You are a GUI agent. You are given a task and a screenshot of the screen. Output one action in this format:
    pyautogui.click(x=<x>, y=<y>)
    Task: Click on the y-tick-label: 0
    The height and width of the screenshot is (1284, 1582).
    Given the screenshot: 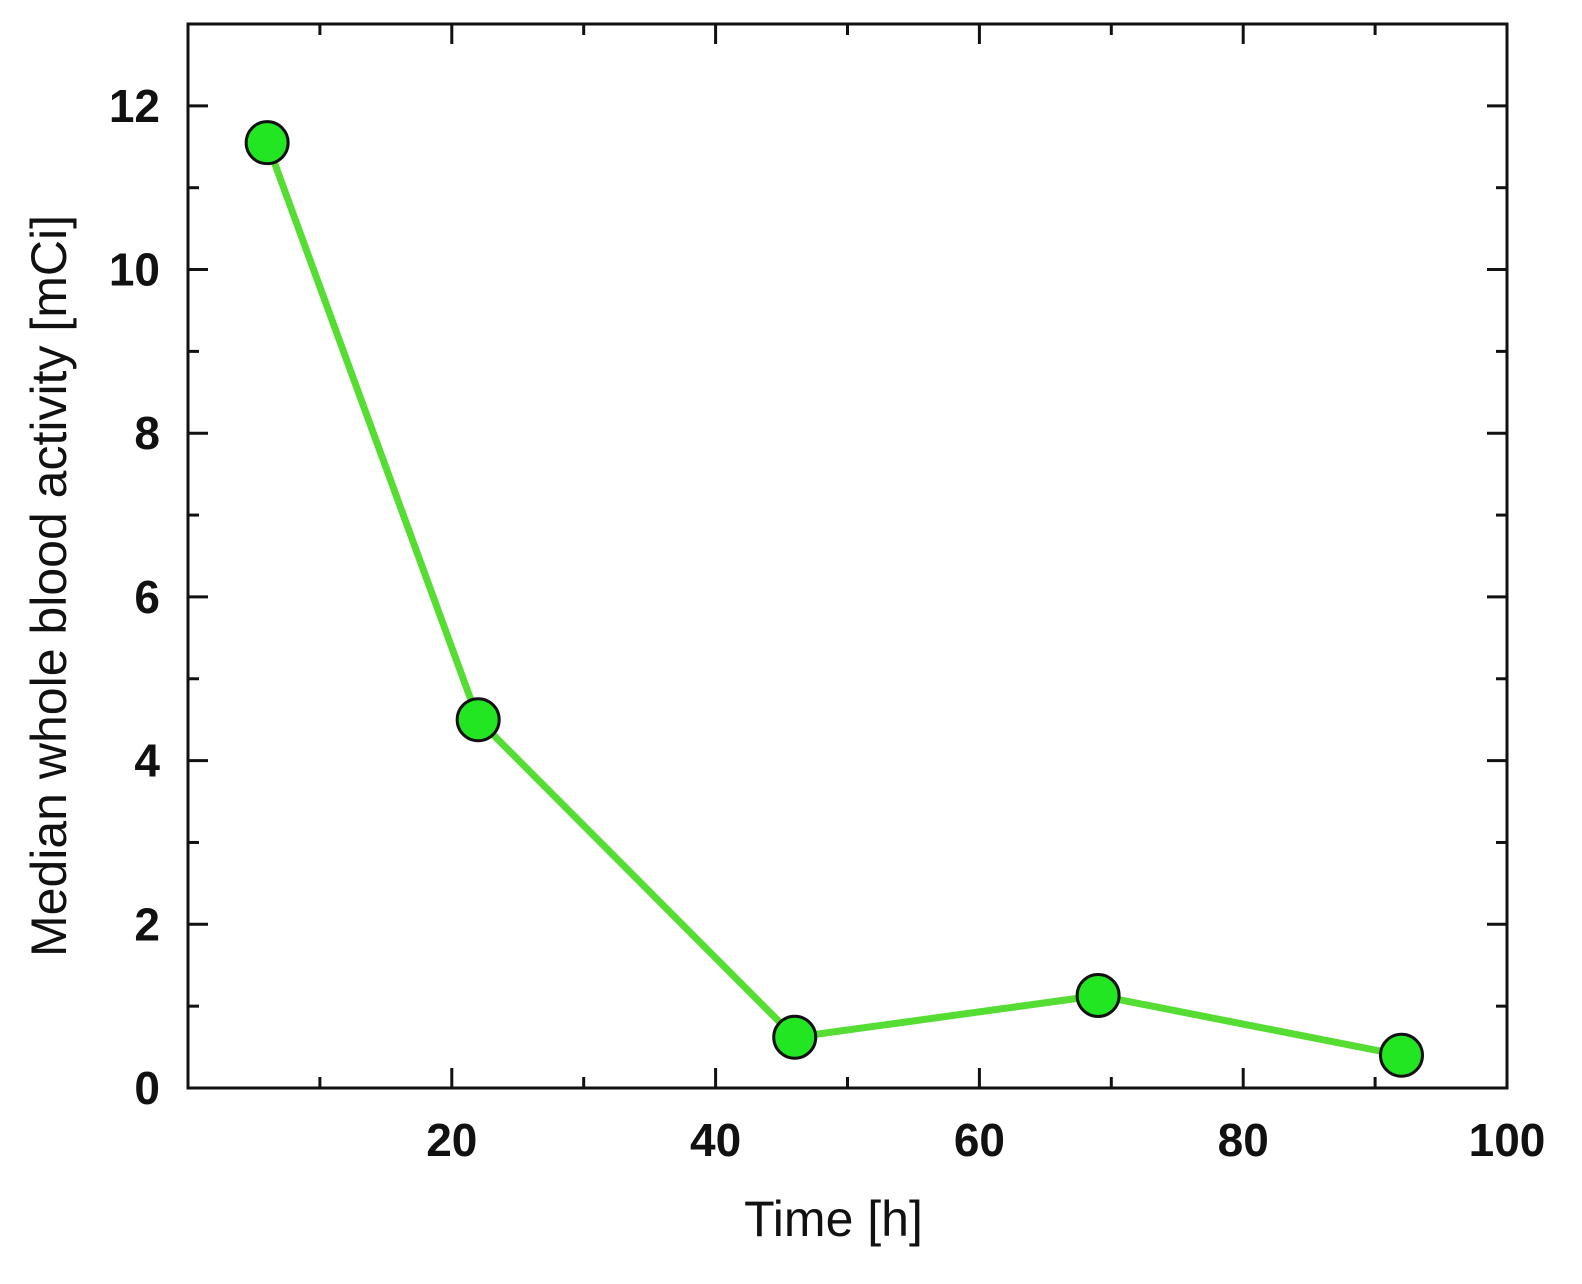 What is the action you would take?
    pyautogui.click(x=147, y=1088)
    